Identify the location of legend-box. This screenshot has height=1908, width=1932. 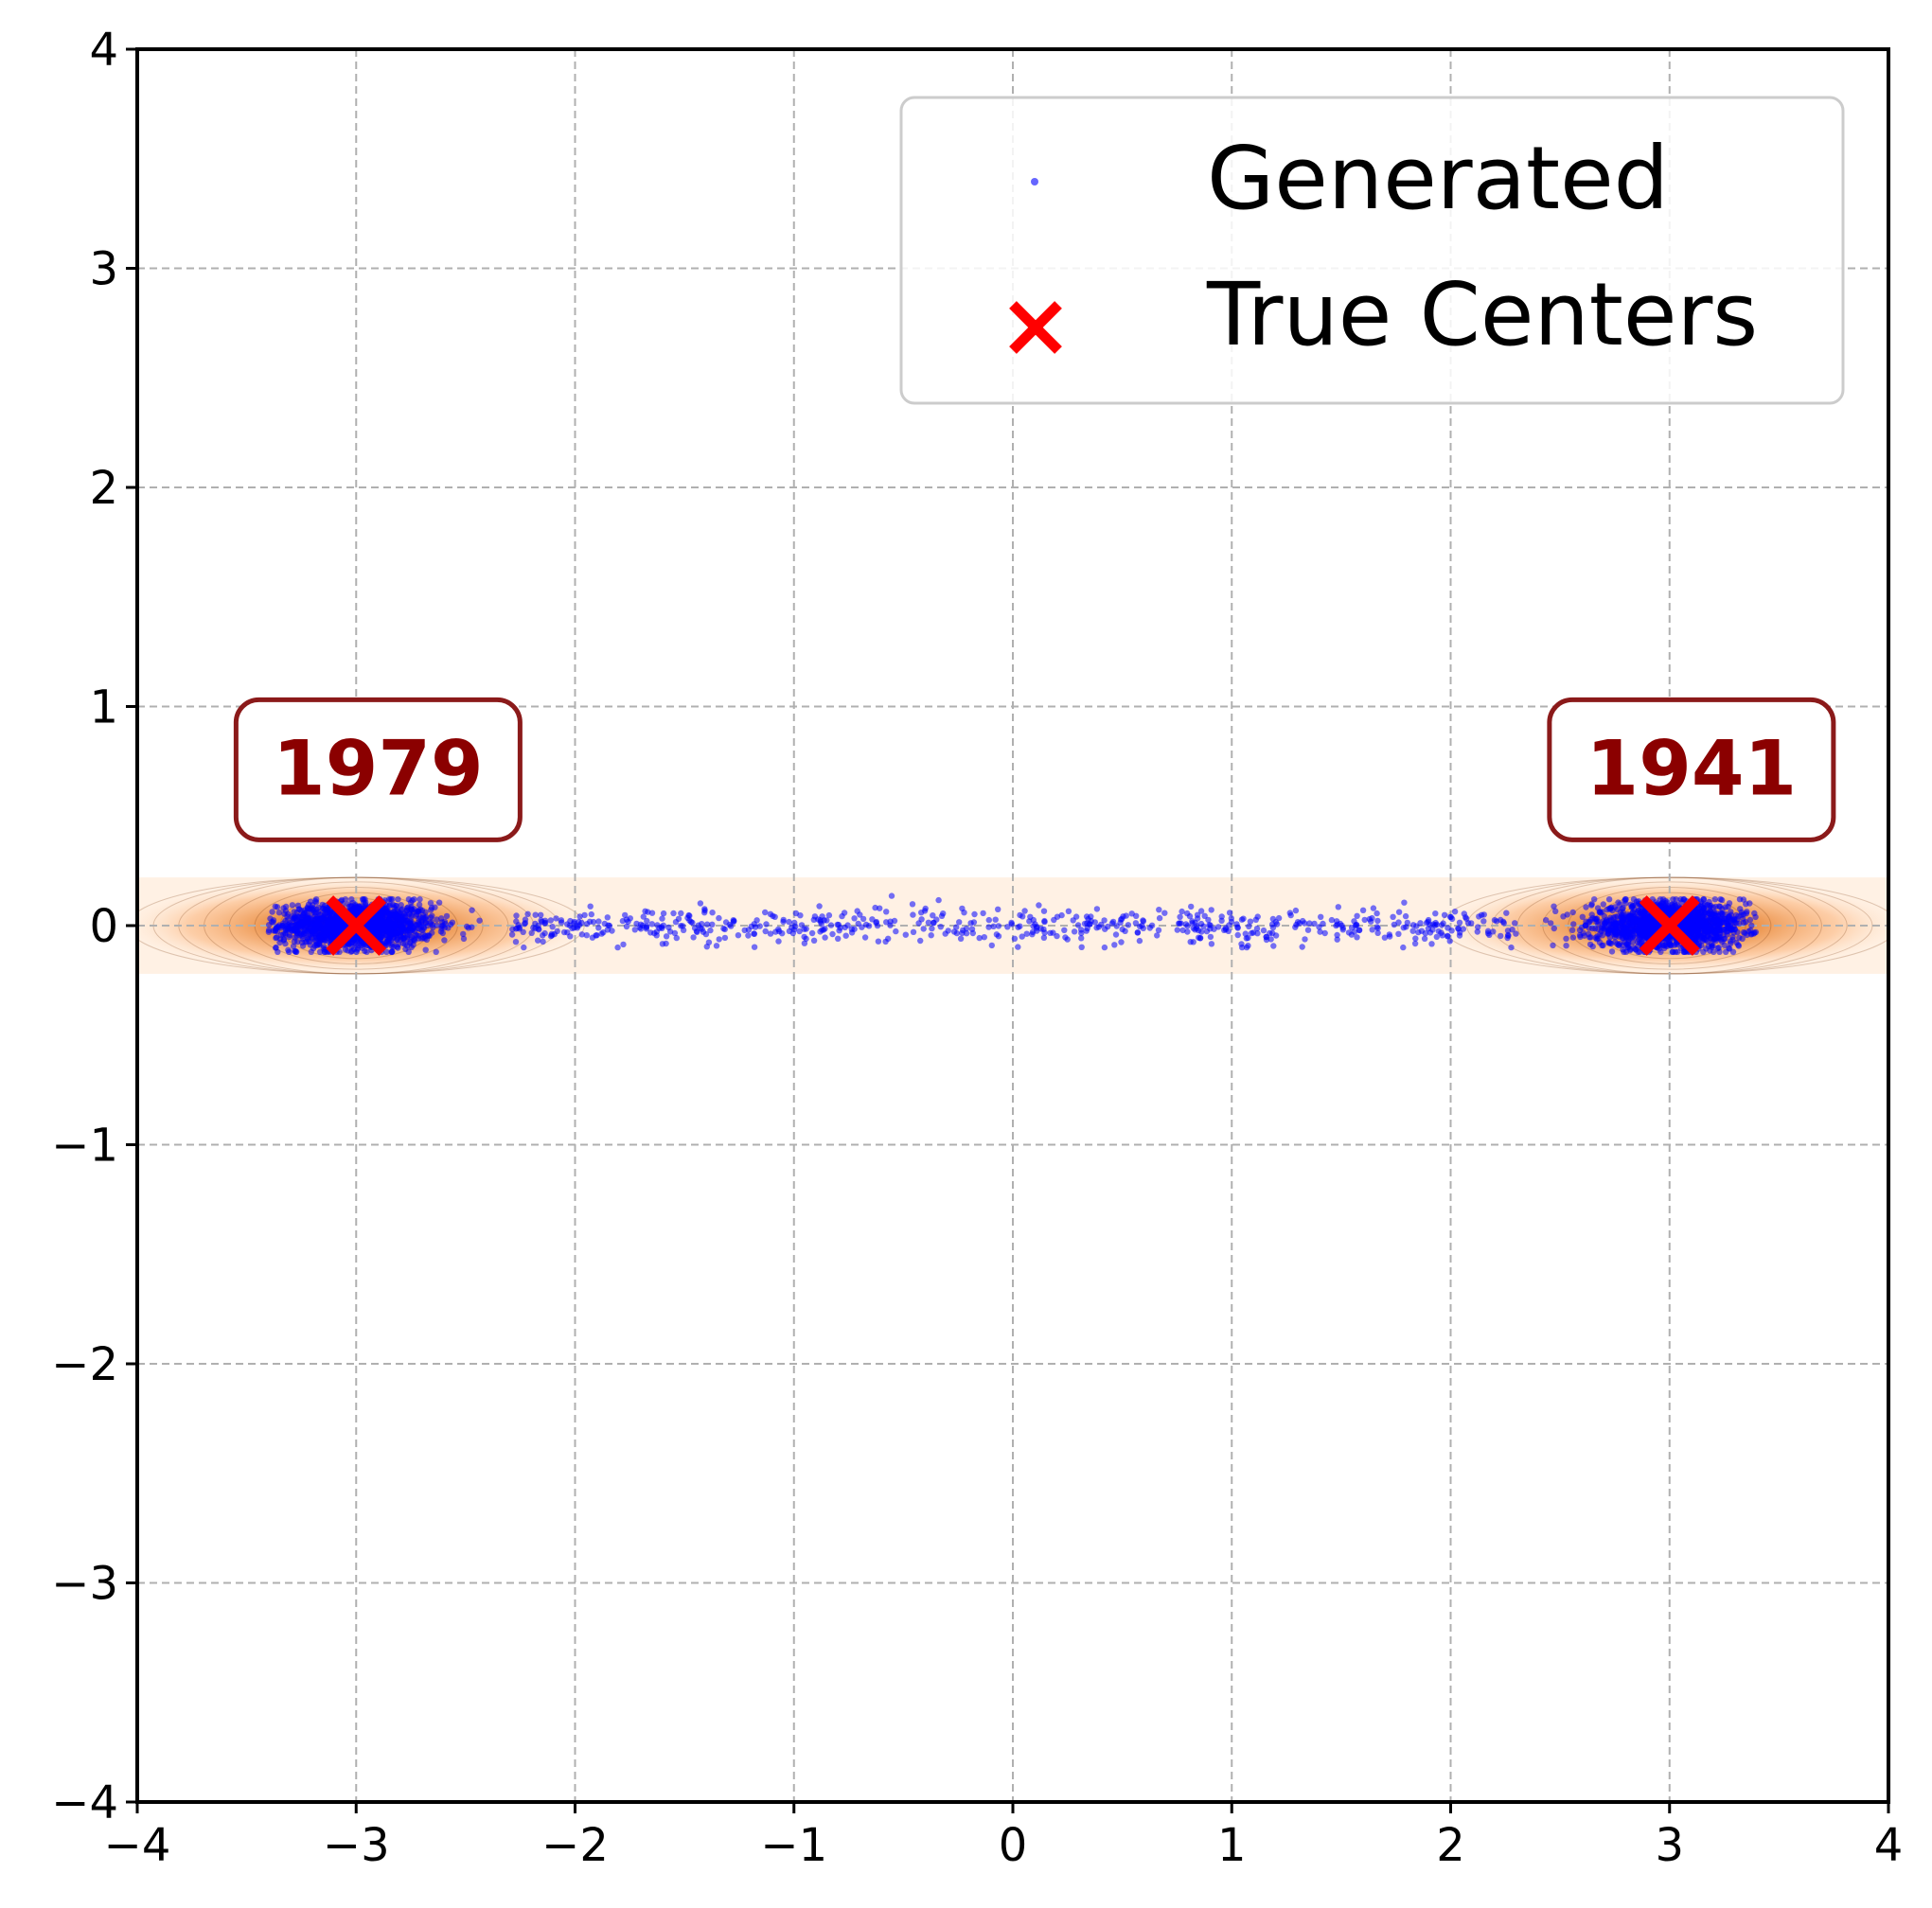
(1372, 250).